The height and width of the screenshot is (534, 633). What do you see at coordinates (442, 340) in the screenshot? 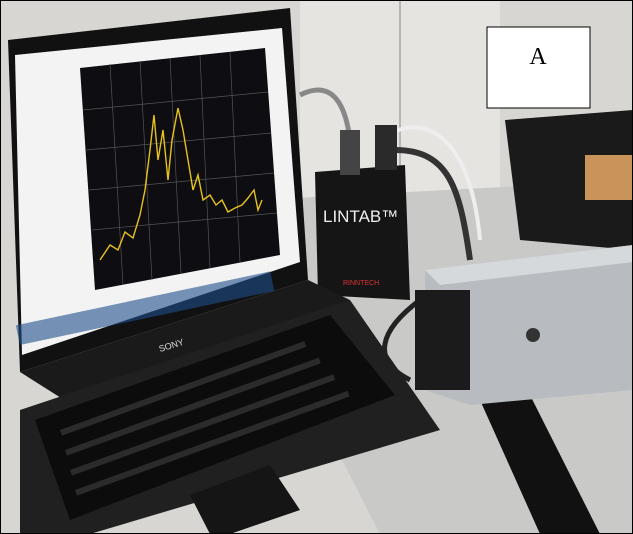
I see `camera-lens-mount` at bounding box center [442, 340].